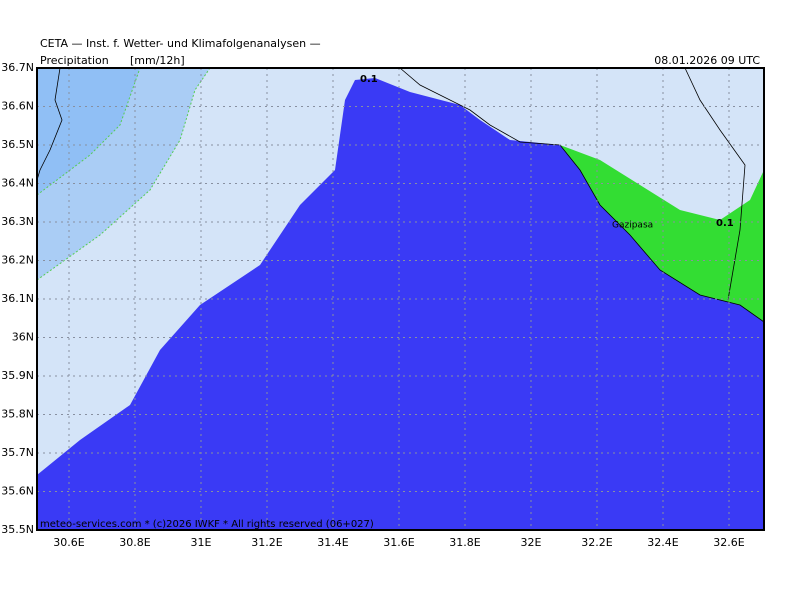 The image size is (800, 604). Describe the element at coordinates (68, 542) in the screenshot. I see `lon-label: 30.6E` at that location.